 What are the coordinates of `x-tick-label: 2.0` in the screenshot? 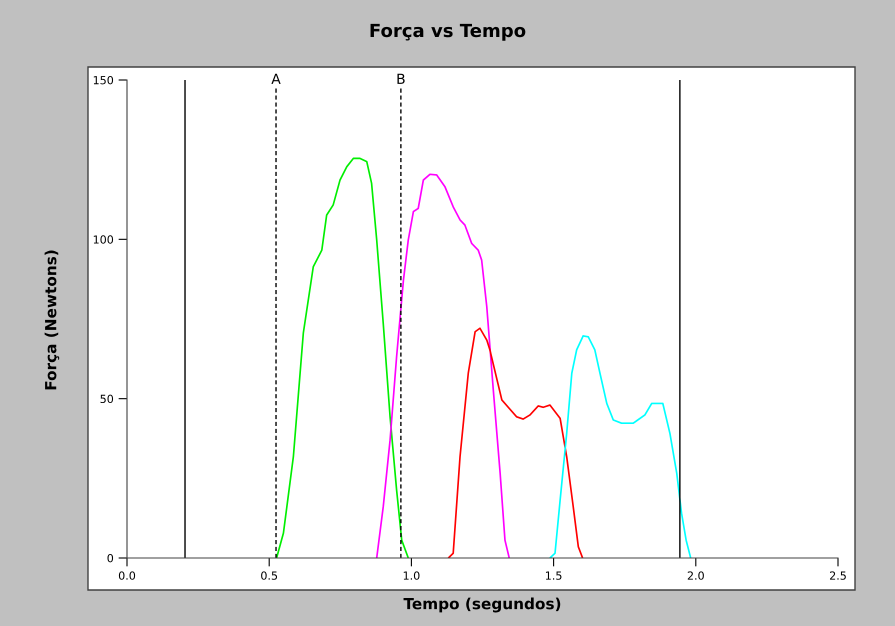 It's located at (696, 575).